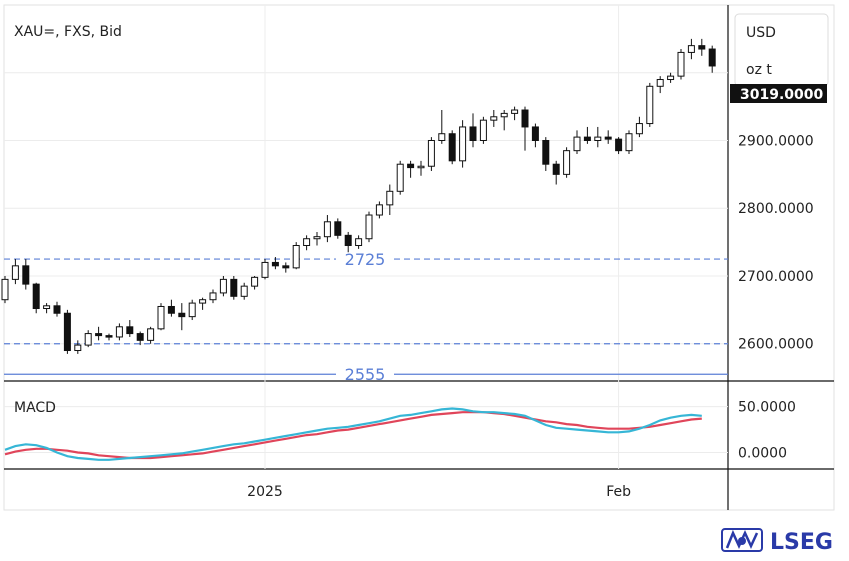 The image size is (849, 561). I want to click on price-tick-label: 2600.0000, so click(776, 345).